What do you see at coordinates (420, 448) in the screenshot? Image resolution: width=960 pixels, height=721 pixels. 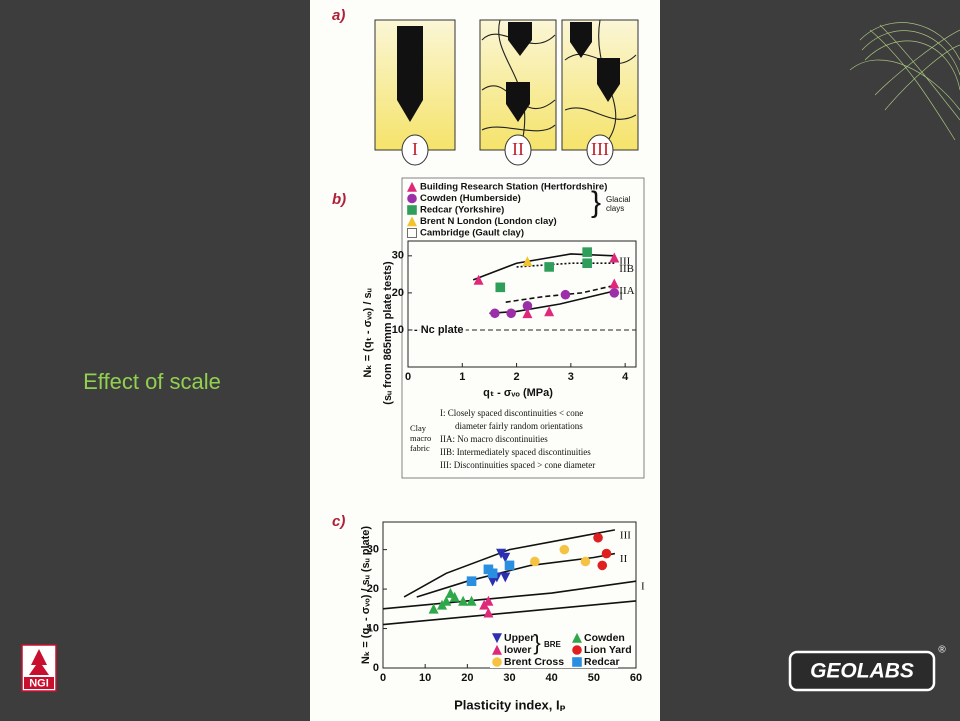 I see `notes-title: fabric` at bounding box center [420, 448].